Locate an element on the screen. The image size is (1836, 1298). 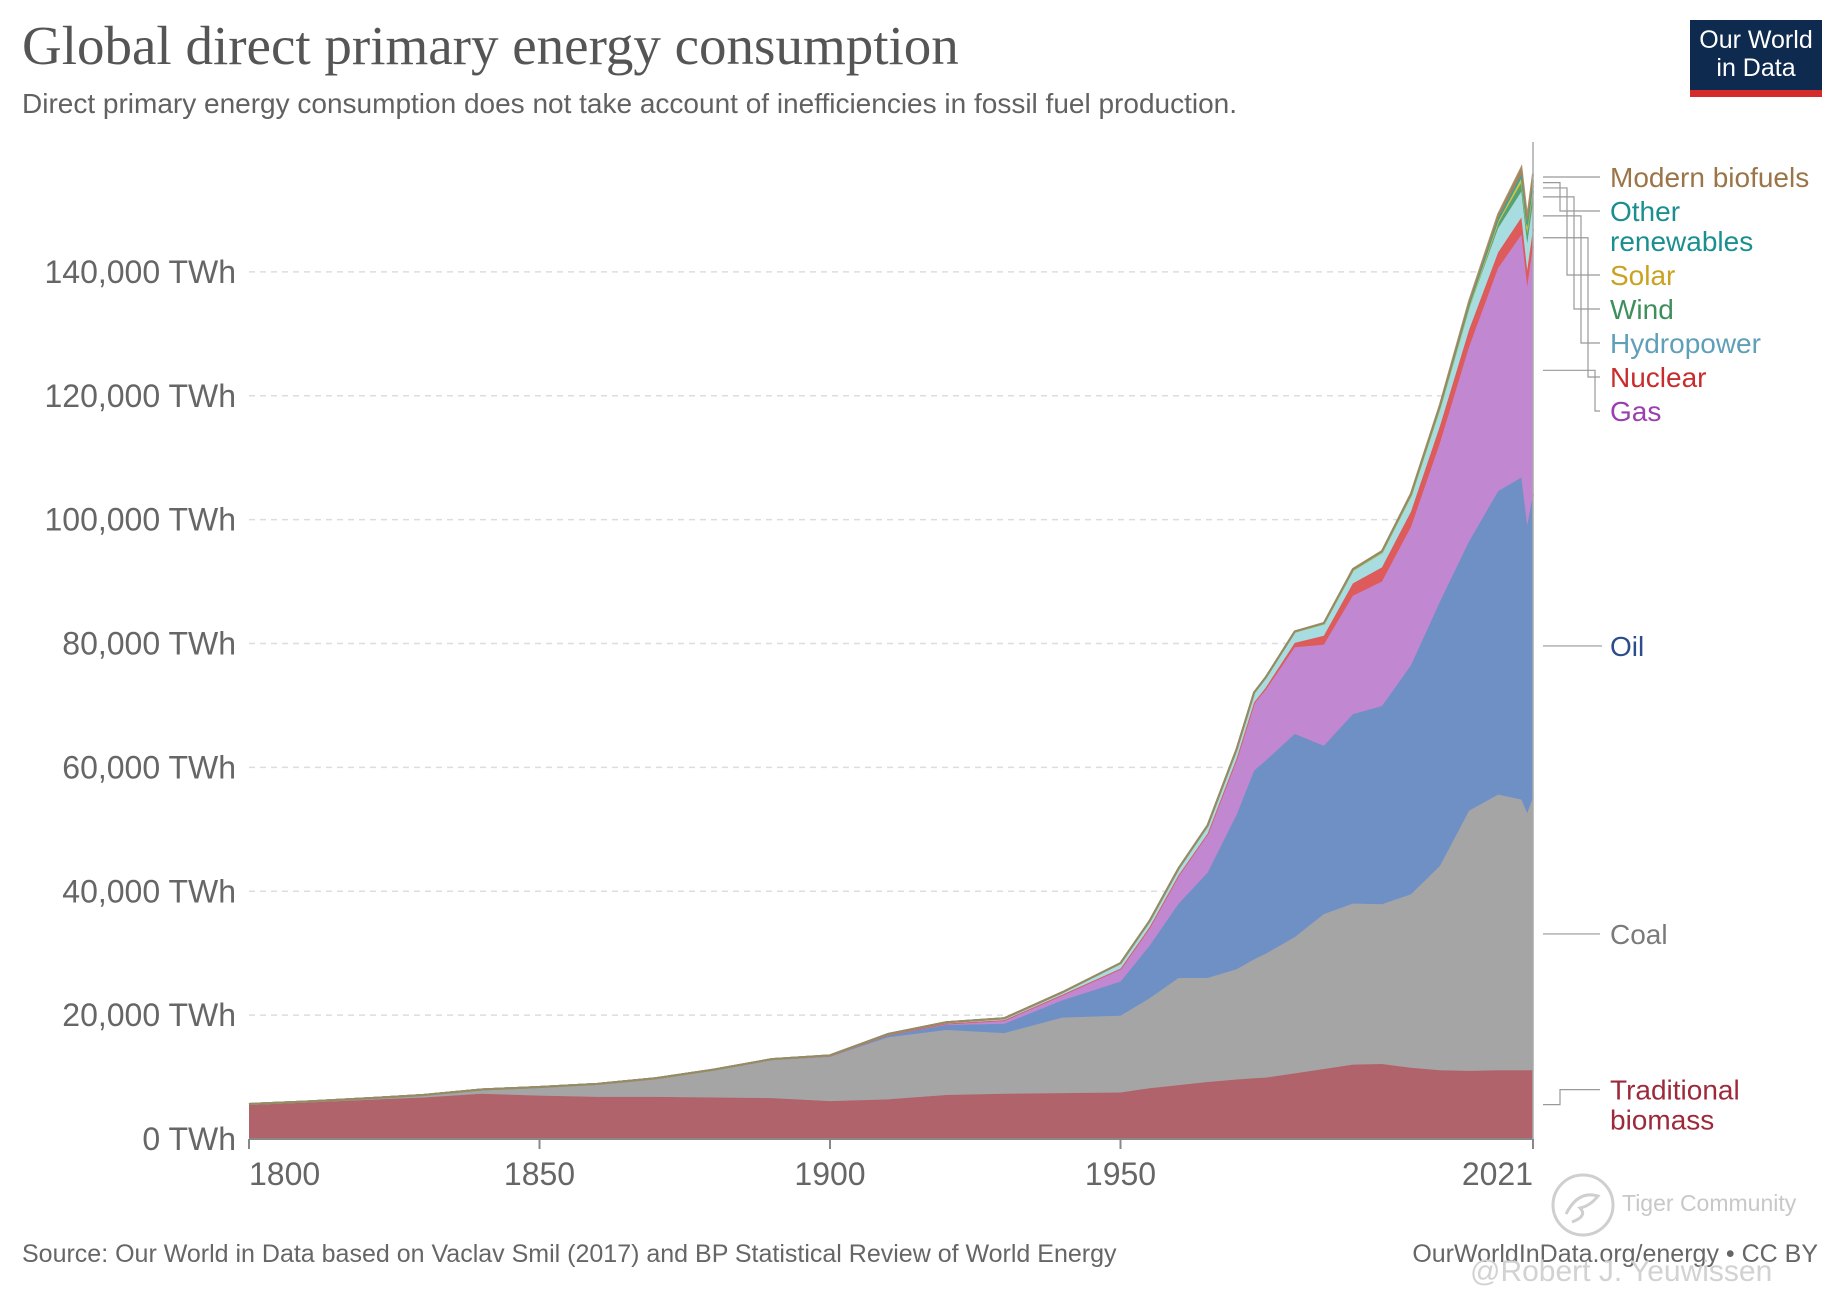
chart-title: Global direct primary energy consumption is located at coordinates (490, 45).